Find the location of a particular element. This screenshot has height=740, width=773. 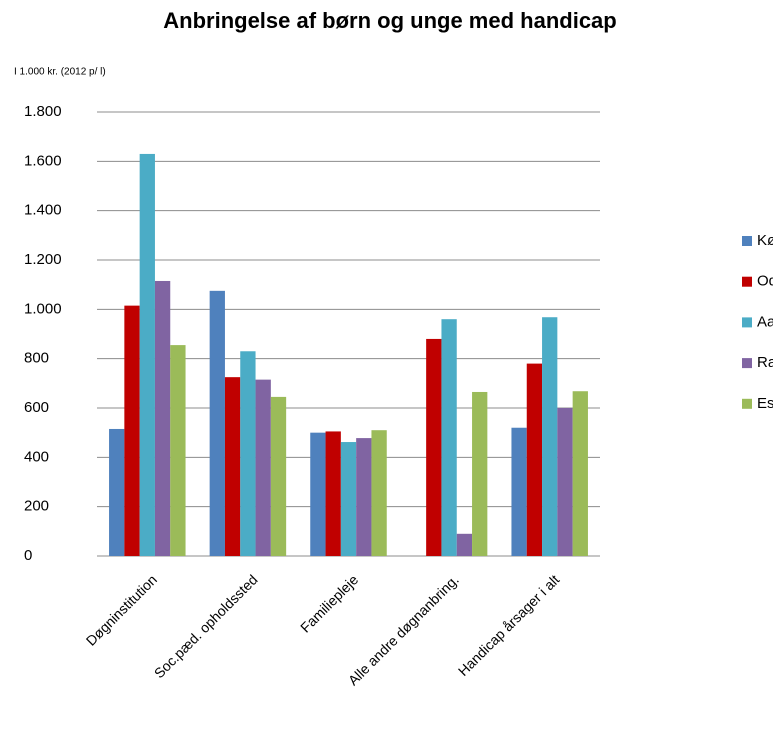

legend-label: Aalborg is located at coordinates (765, 321).